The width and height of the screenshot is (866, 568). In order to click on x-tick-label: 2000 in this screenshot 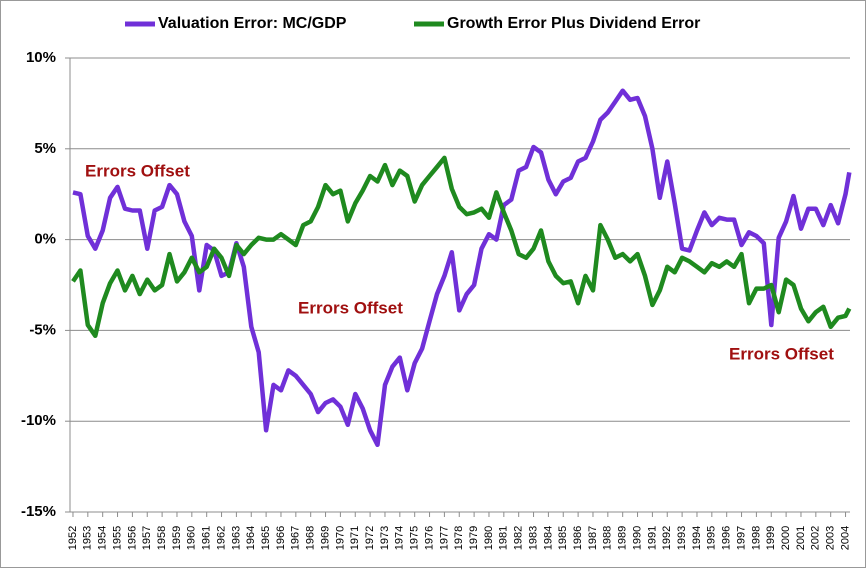, I will do `click(786, 538)`.